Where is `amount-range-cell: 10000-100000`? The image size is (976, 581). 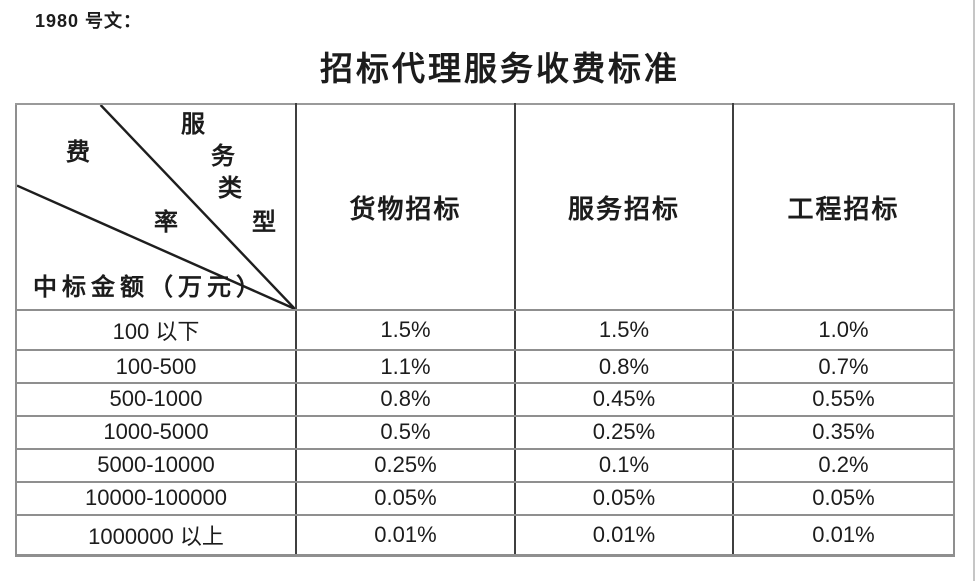 amount-range-cell: 10000-100000 is located at coordinates (156, 498).